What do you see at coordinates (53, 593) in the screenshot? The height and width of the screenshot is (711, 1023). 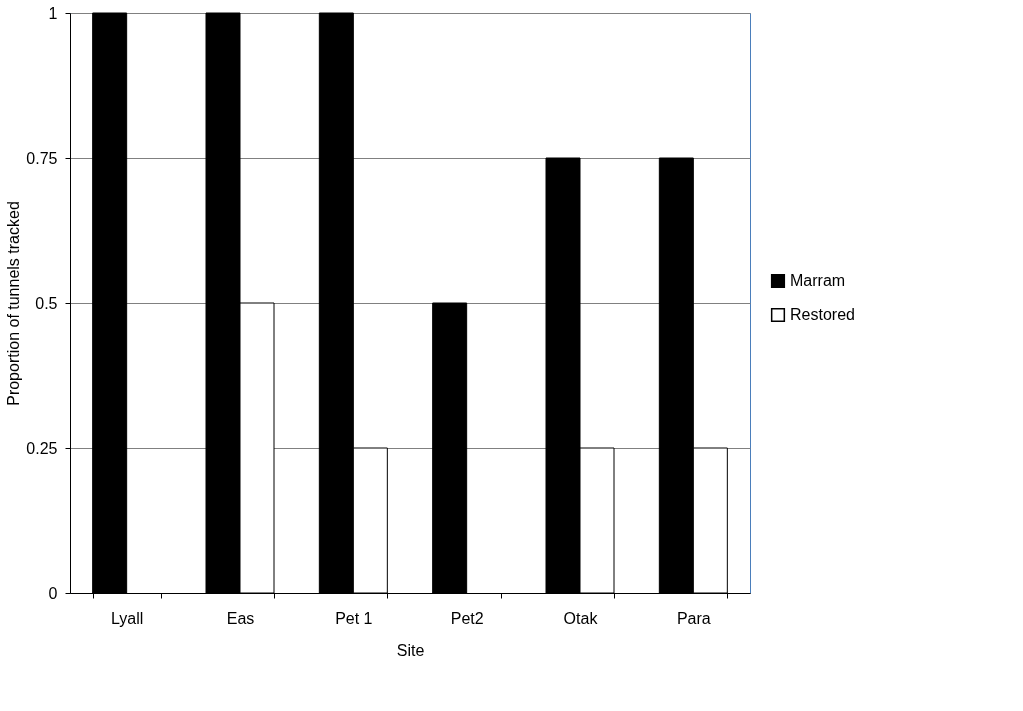 I see `y-tick-label: 0` at bounding box center [53, 593].